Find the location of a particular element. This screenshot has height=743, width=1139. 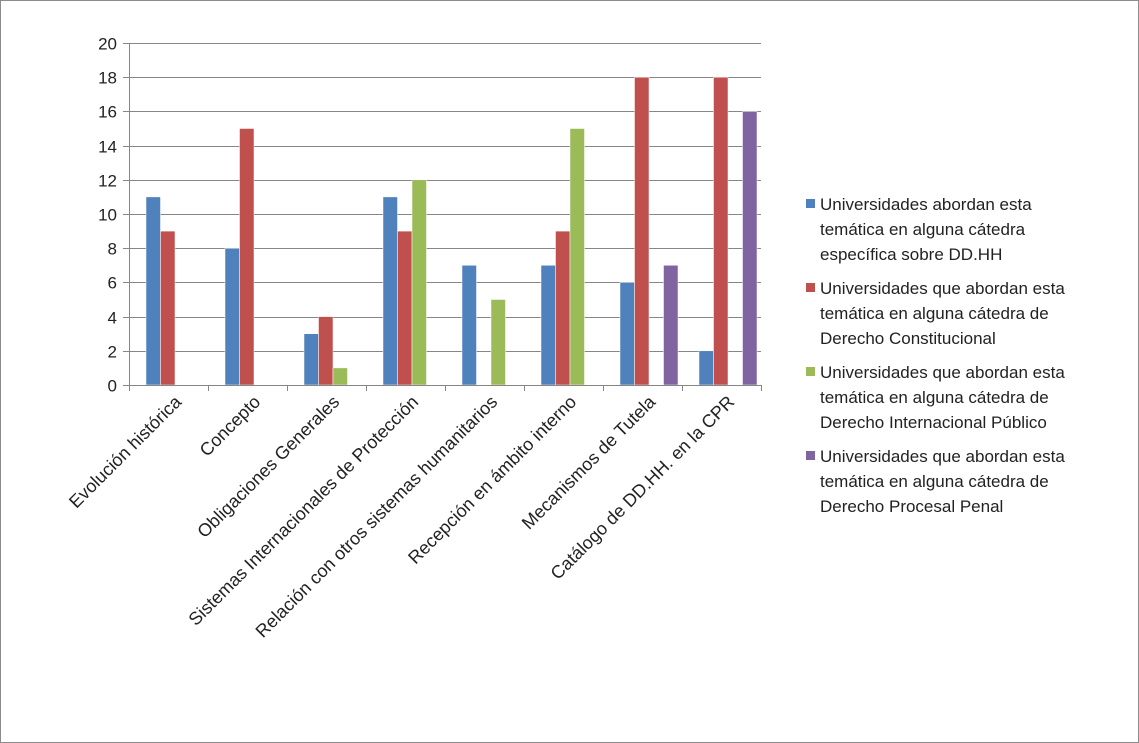

y-tick-label: 16 is located at coordinates (107, 112).